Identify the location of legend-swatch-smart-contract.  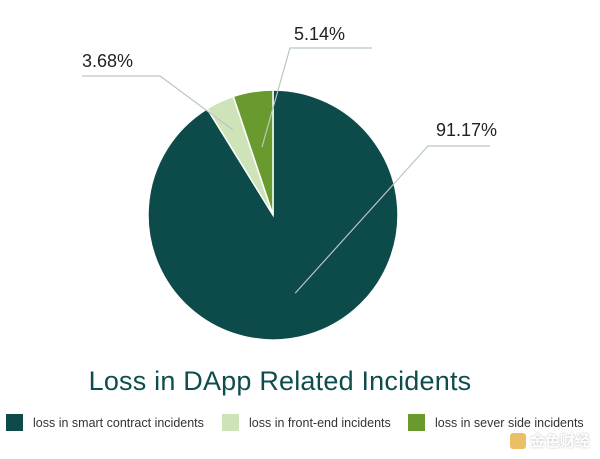
(14, 422).